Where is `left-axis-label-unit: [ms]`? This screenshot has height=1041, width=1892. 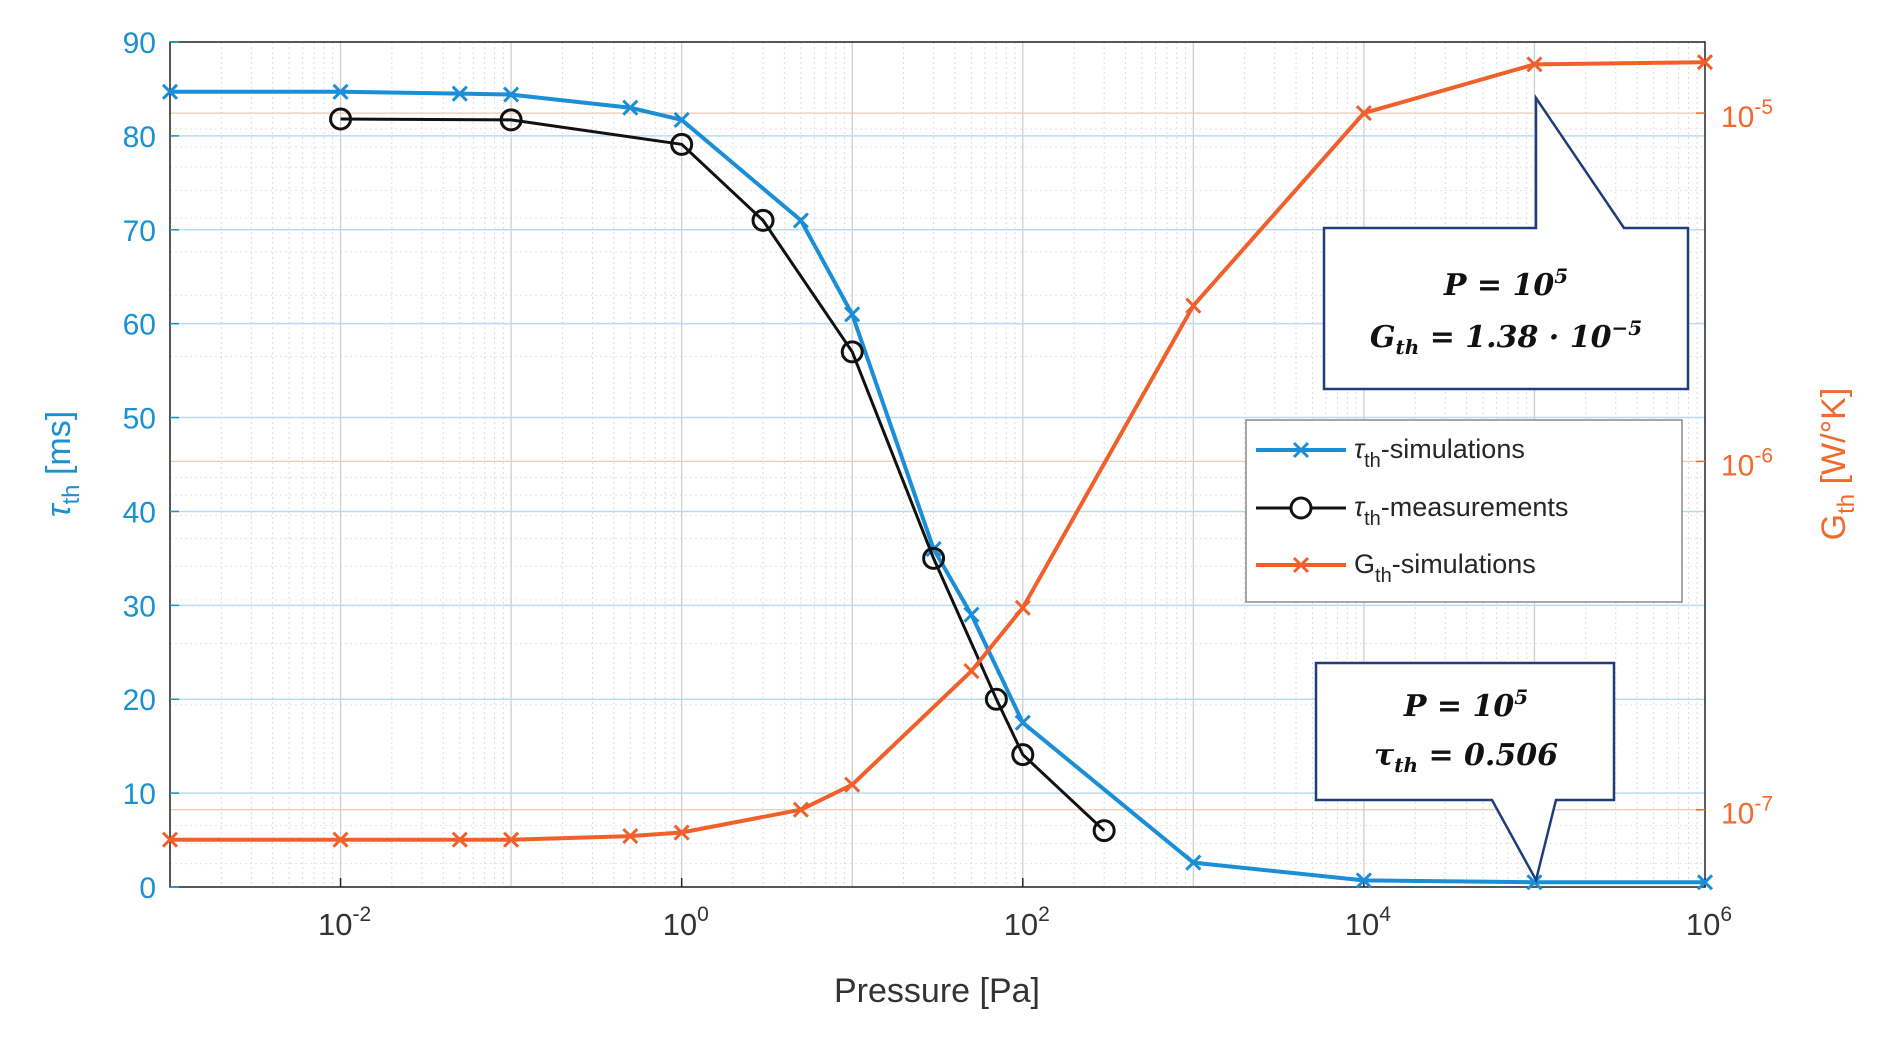
left-axis-label-unit: [ms] is located at coordinates (59, 448).